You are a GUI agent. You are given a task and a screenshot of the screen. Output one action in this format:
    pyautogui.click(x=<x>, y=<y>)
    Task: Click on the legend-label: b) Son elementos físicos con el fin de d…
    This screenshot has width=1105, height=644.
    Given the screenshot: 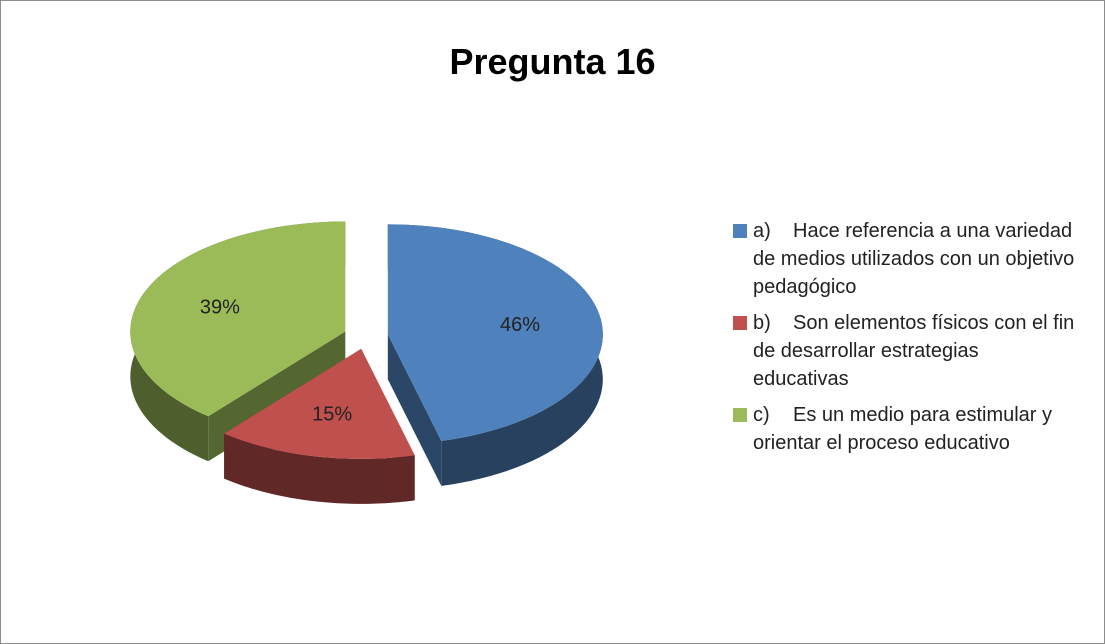 What is the action you would take?
    pyautogui.click(x=916, y=351)
    